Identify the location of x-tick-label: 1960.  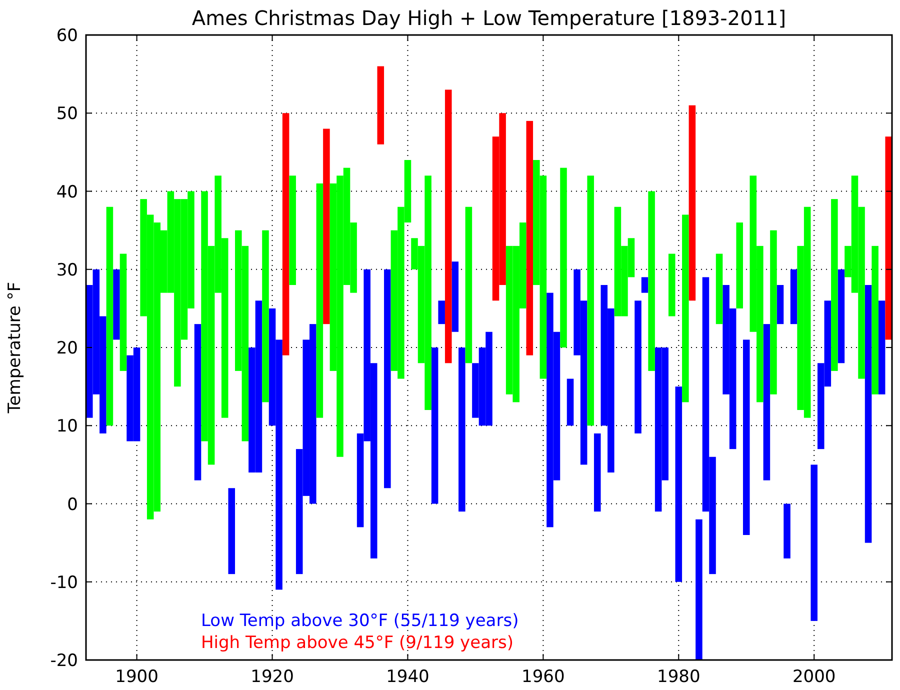
(543, 677).